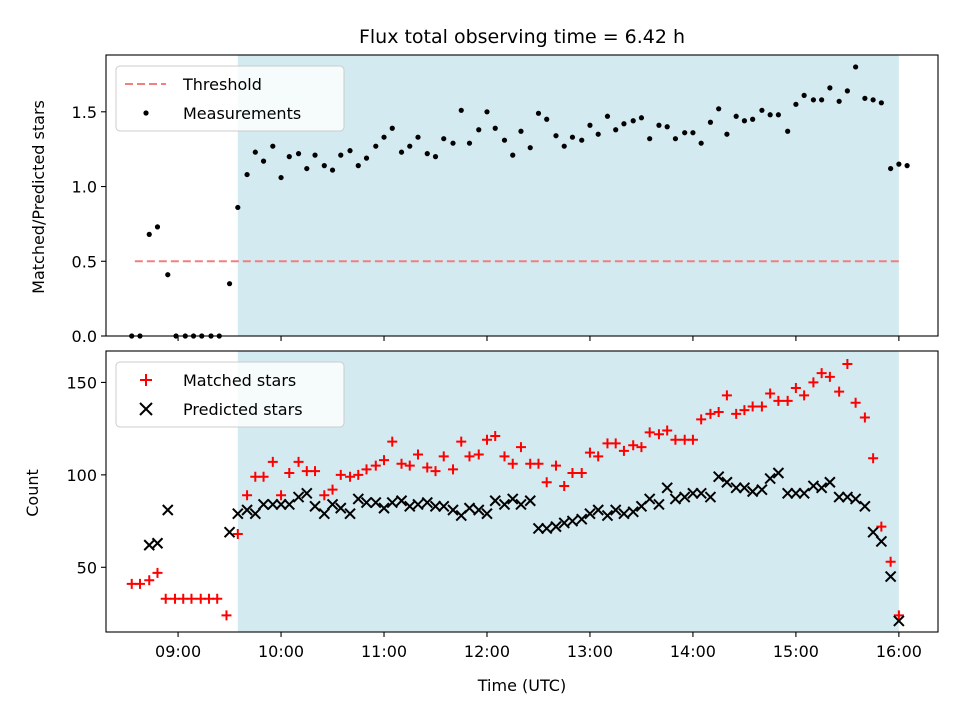  I want to click on legend-label: Threshold, so click(222, 84).